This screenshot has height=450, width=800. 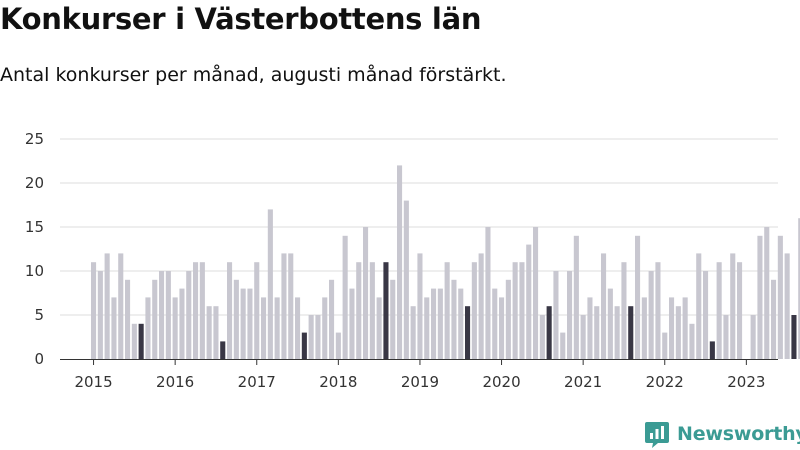 I want to click on x-tick-label: 2016, so click(x=175, y=382).